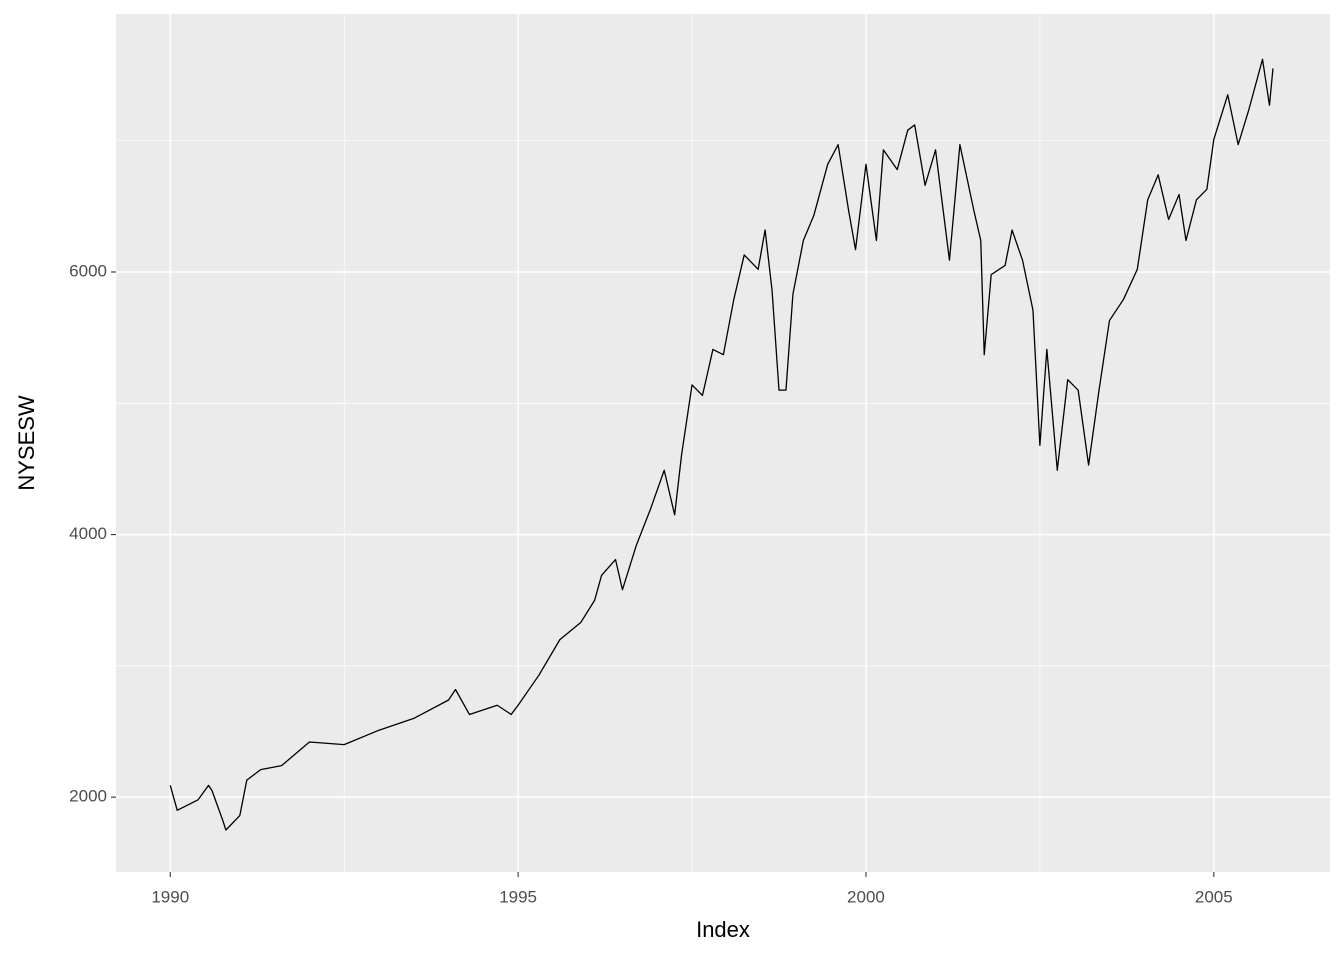 The width and height of the screenshot is (1344, 960). What do you see at coordinates (170, 896) in the screenshot?
I see `x-tick-label: 1990` at bounding box center [170, 896].